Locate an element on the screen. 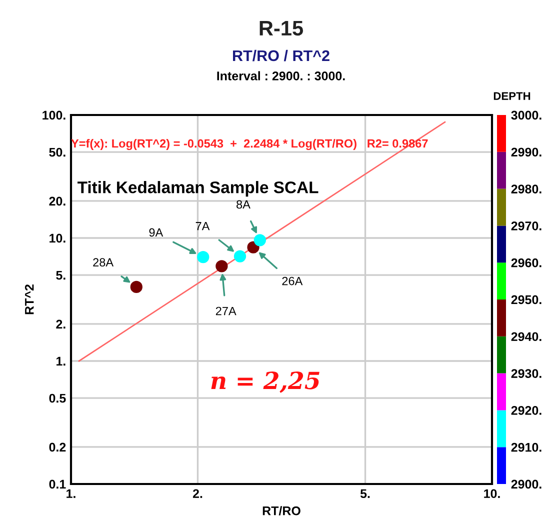 Image resolution: width=545 pixels, height=519 pixels. y-tick-label: 2. is located at coordinates (61, 324).